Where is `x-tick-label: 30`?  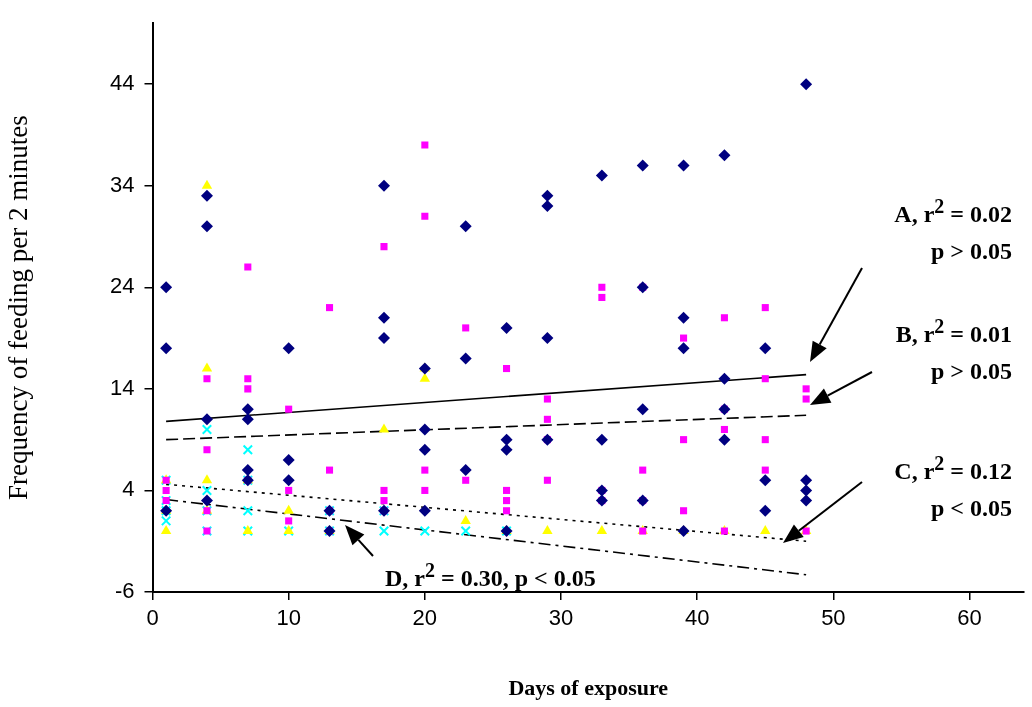
x-tick-label: 30 is located at coordinates (561, 618).